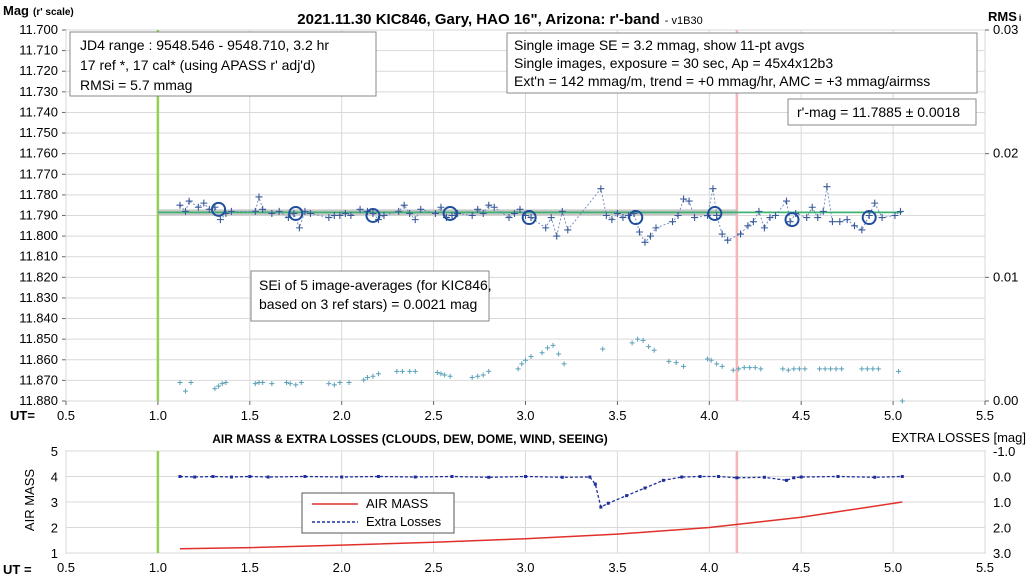 Image resolution: width=1034 pixels, height=577 pixels. What do you see at coordinates (66, 567) in the screenshot?
I see `bottom-x-tick-label: 0.5` at bounding box center [66, 567].